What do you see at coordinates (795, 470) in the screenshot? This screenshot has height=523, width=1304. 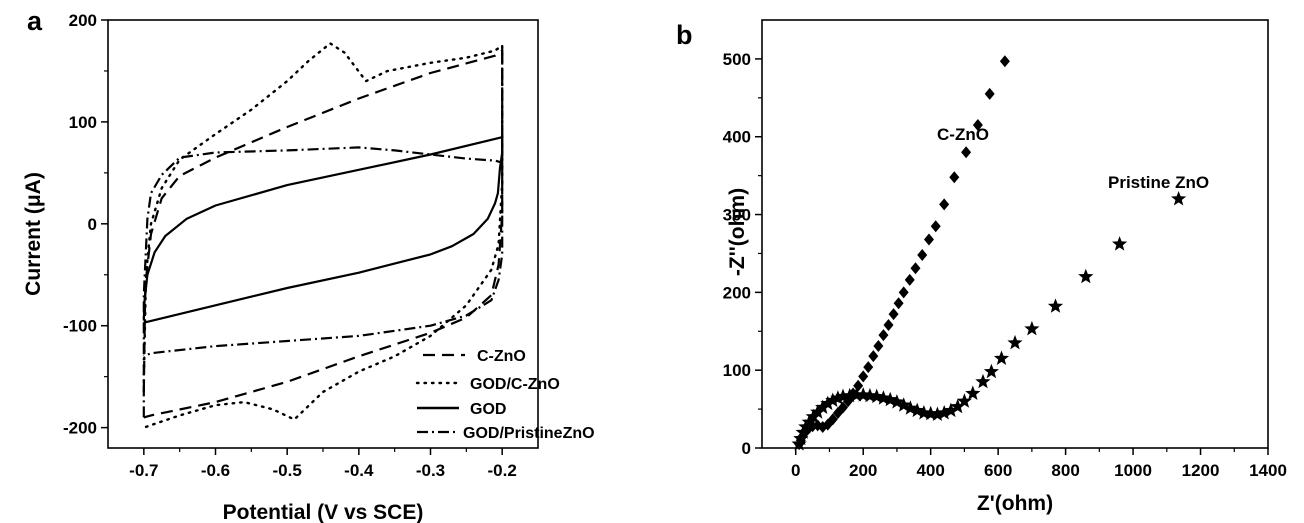 I see `panel-b-x-tick-label: 0` at bounding box center [795, 470].